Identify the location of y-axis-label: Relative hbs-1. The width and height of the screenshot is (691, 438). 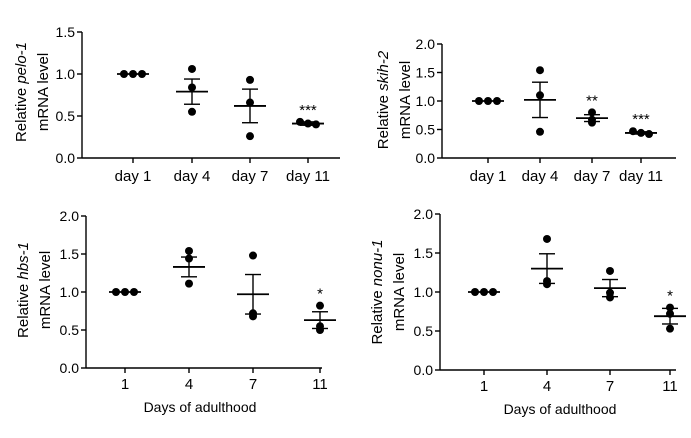
(23, 290).